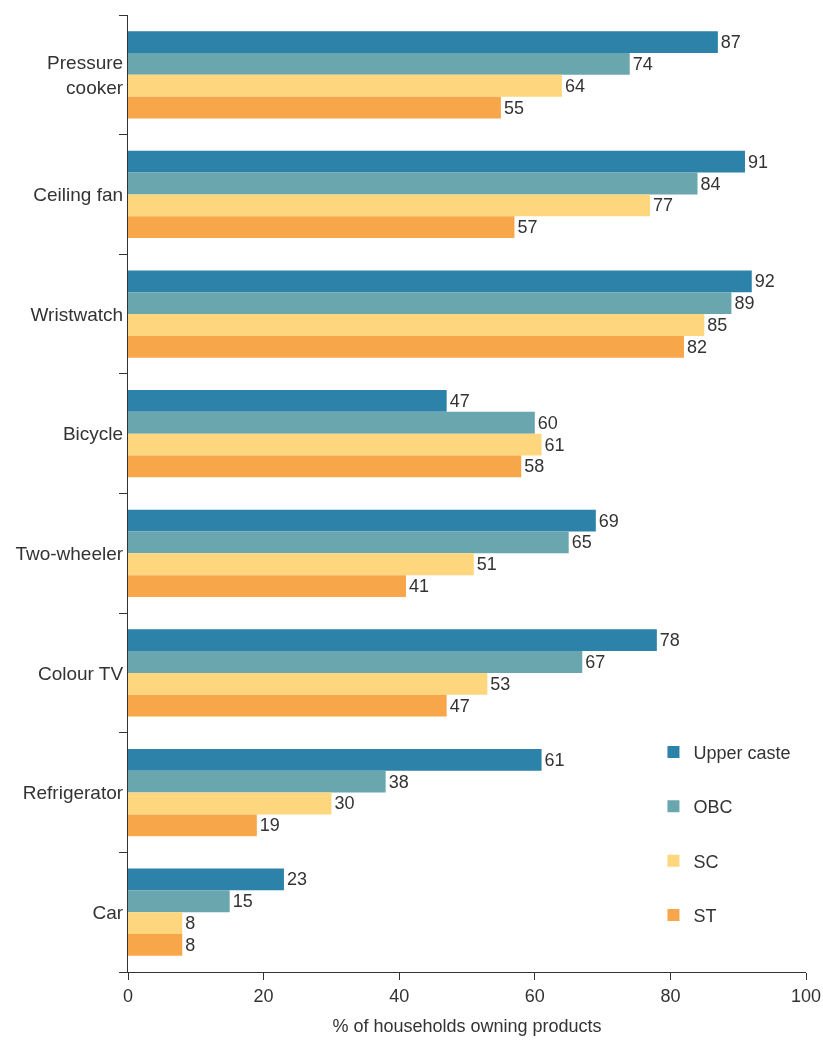  What do you see at coordinates (717, 324) in the screenshot?
I see `data-label: 85` at bounding box center [717, 324].